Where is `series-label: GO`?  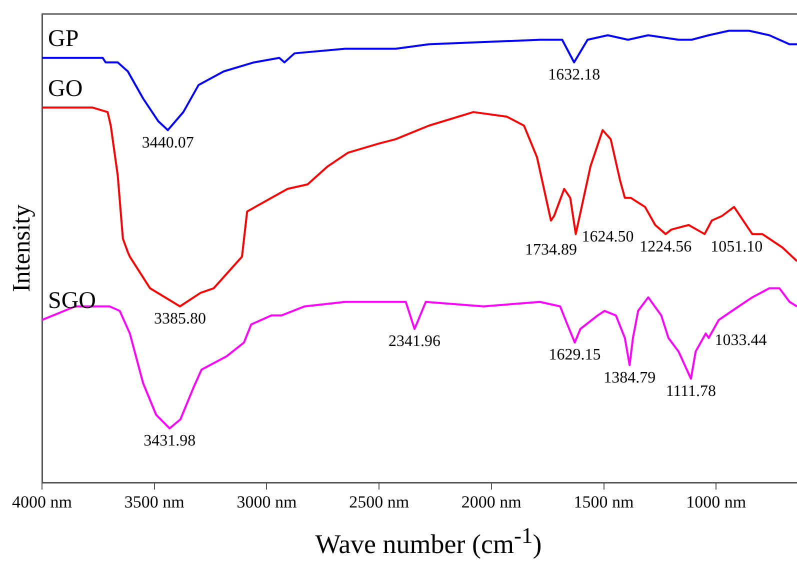
series-label: GO is located at coordinates (65, 89).